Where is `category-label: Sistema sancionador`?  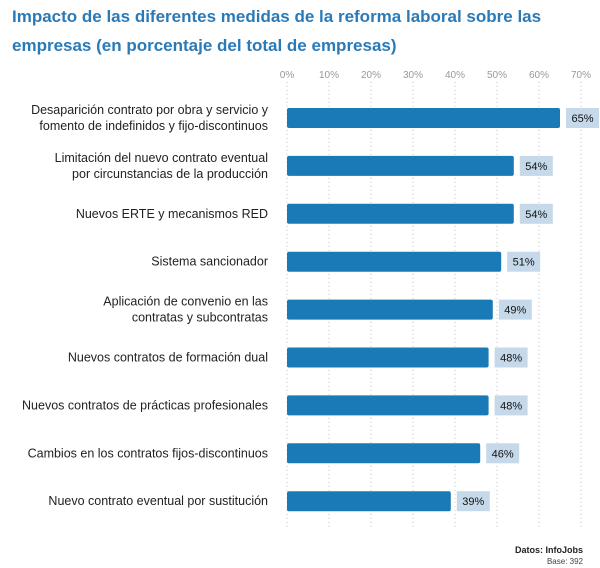 category-label: Sistema sancionador is located at coordinates (209, 262).